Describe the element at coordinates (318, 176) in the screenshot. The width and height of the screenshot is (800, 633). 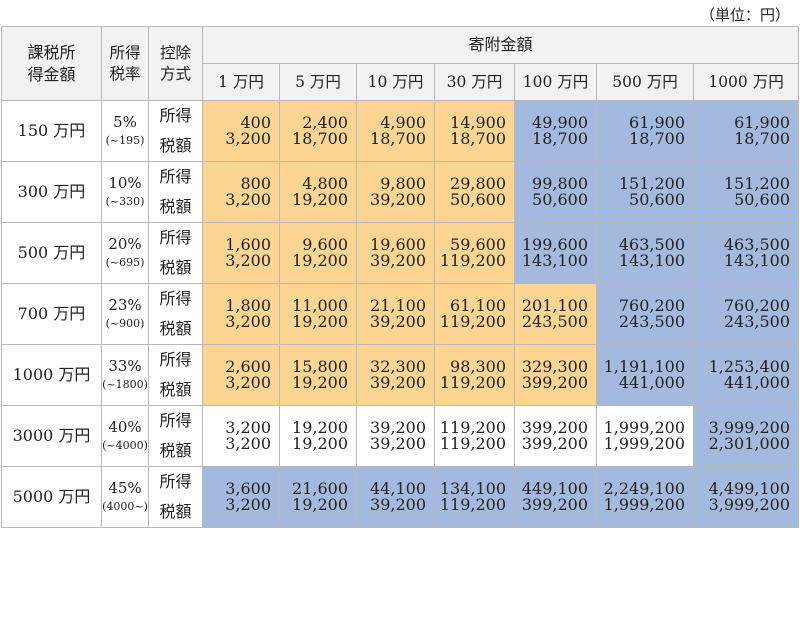
I see `value-cell-income: 4,800` at that location.